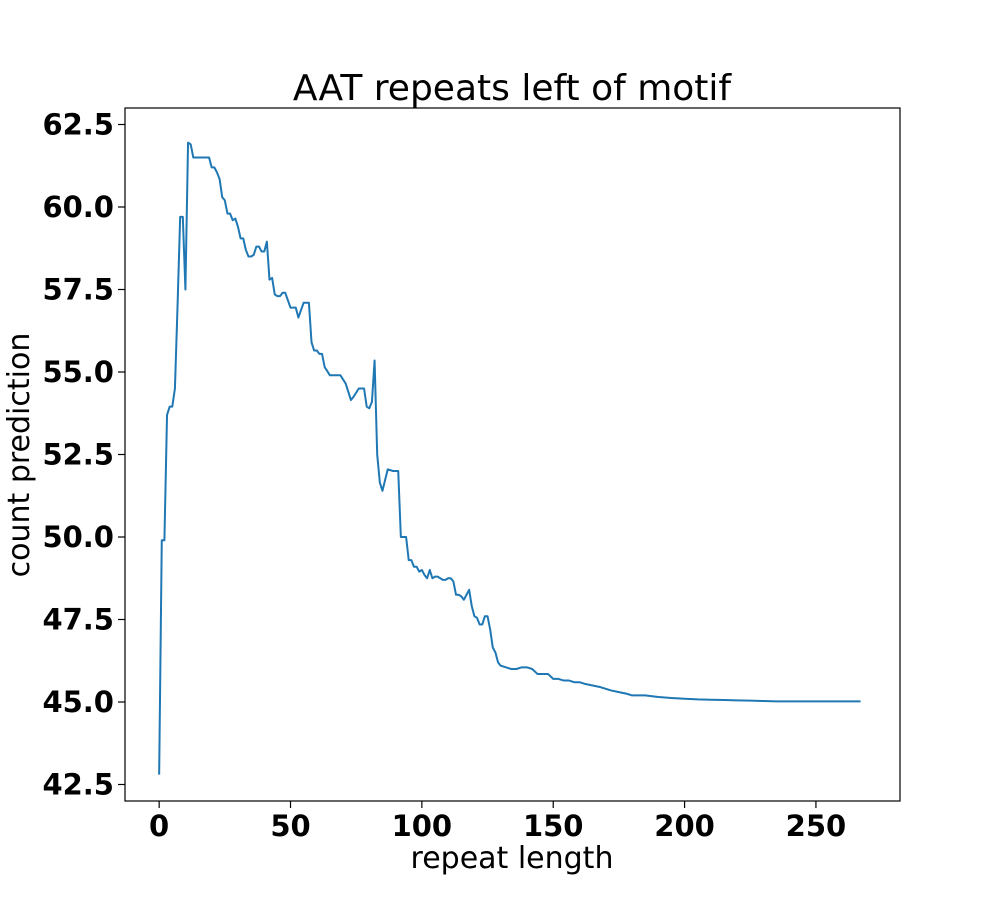 The height and width of the screenshot is (900, 1000). What do you see at coordinates (553, 826) in the screenshot?
I see `x-tick-label: 150` at bounding box center [553, 826].